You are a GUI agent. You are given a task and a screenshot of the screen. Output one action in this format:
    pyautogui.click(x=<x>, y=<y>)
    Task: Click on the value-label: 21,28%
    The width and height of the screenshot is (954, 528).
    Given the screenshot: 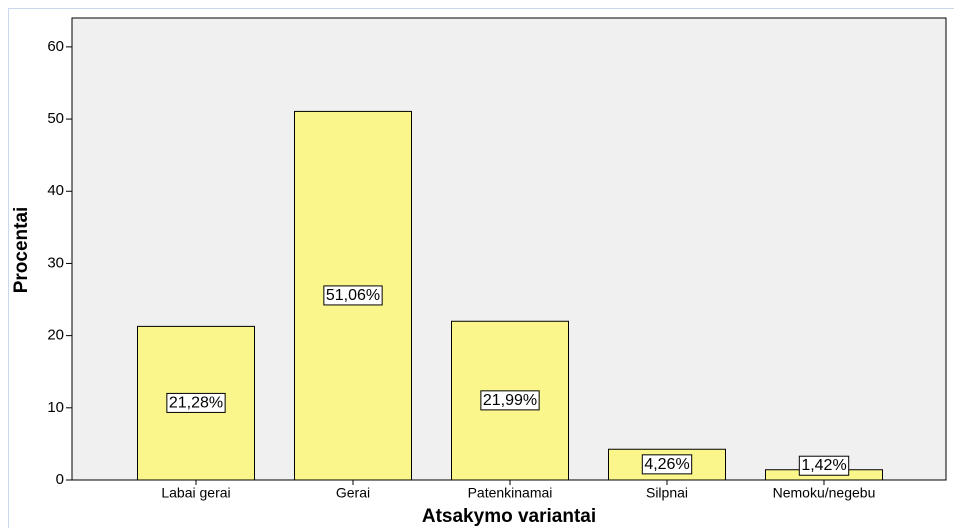 What is the action you would take?
    pyautogui.click(x=196, y=402)
    